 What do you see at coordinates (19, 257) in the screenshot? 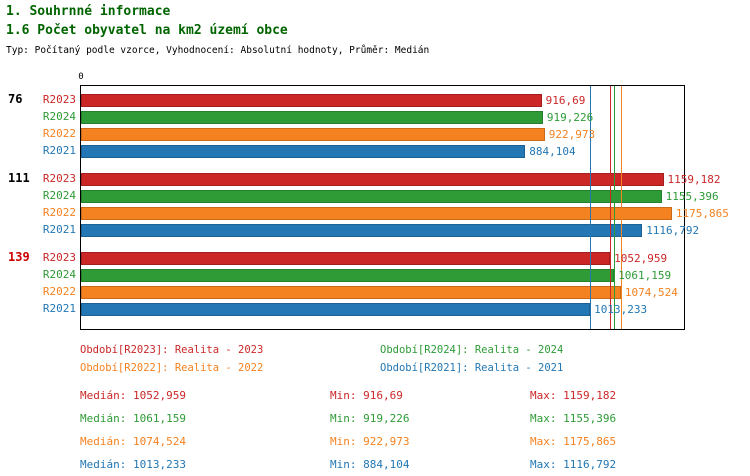
I see `group-label: 139` at bounding box center [19, 257].